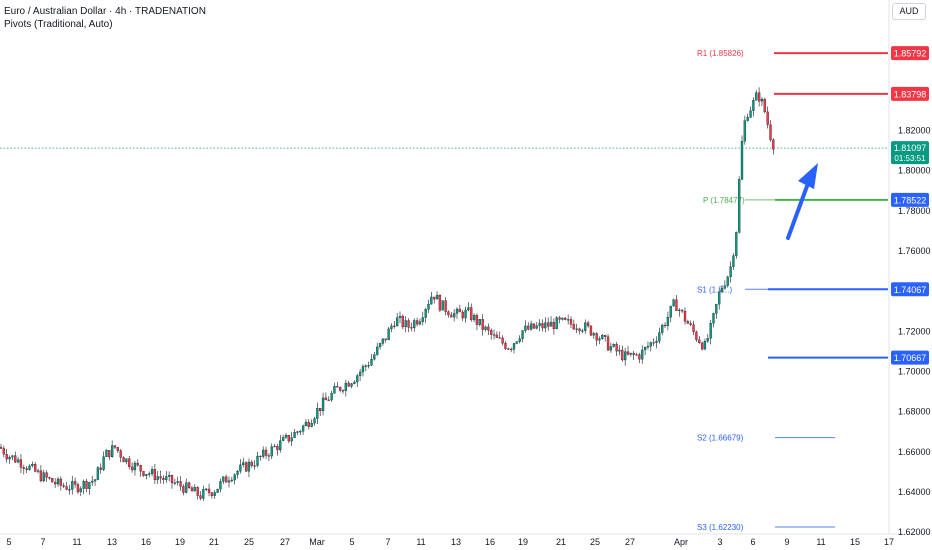 The image size is (932, 550). I want to click on price-label-badge, so click(910, 357).